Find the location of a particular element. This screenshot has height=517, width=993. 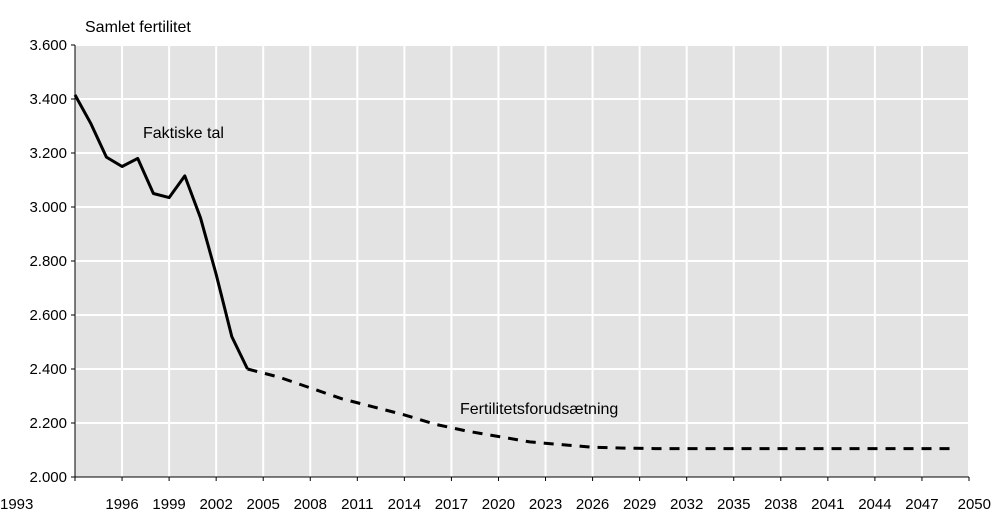

x-tick-label: 1993 is located at coordinates (16, 504).